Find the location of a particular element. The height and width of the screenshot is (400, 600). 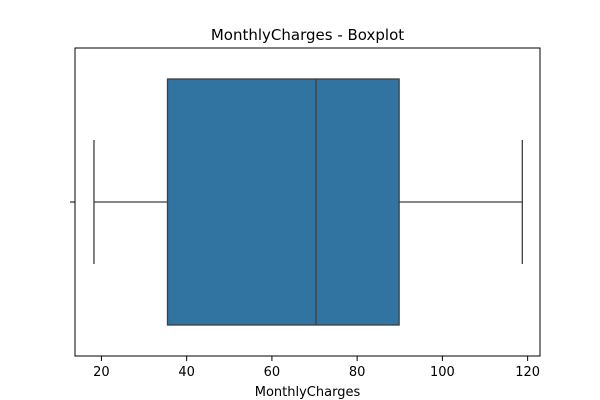

x-tick-label: 60 is located at coordinates (272, 372).